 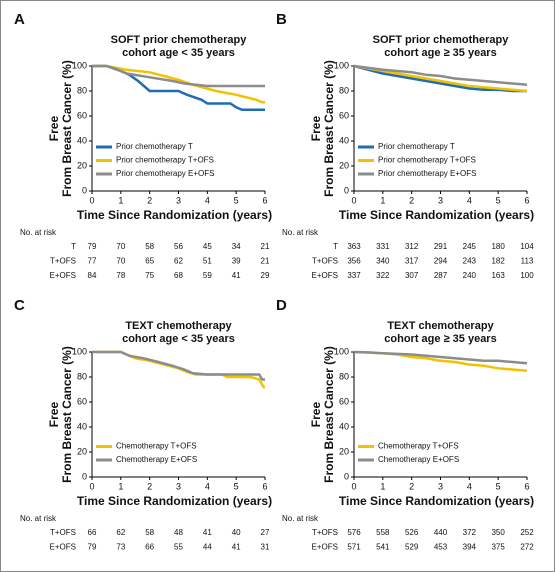 What do you see at coordinates (281, 19) in the screenshot?
I see `panel-letter: B` at bounding box center [281, 19].